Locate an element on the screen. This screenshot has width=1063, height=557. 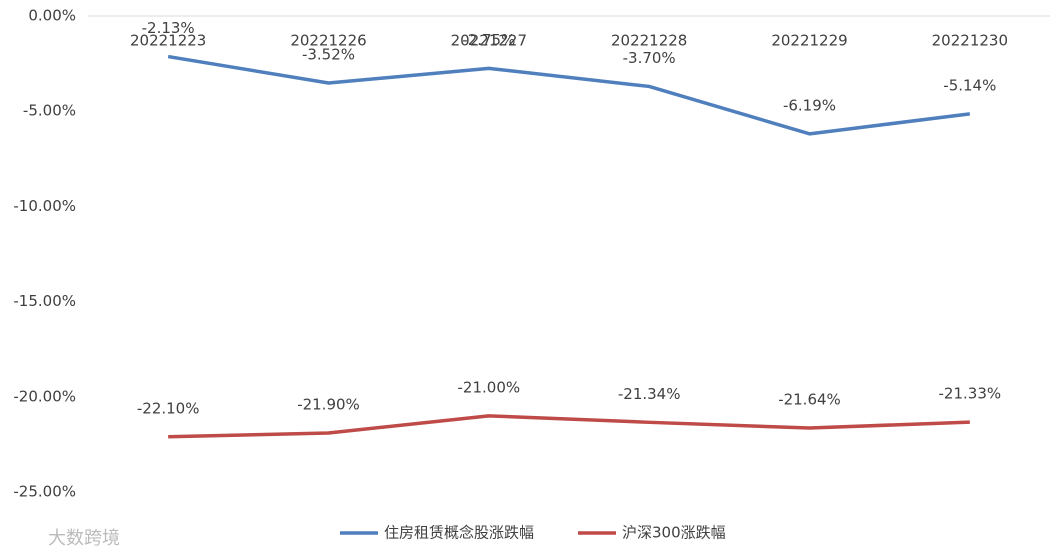
y-tick-label: -20.00% is located at coordinates (44, 396).